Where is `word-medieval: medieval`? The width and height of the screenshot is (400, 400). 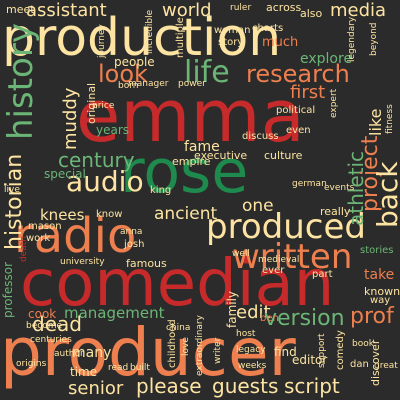
word-medieval: medieval is located at coordinates (279, 260).